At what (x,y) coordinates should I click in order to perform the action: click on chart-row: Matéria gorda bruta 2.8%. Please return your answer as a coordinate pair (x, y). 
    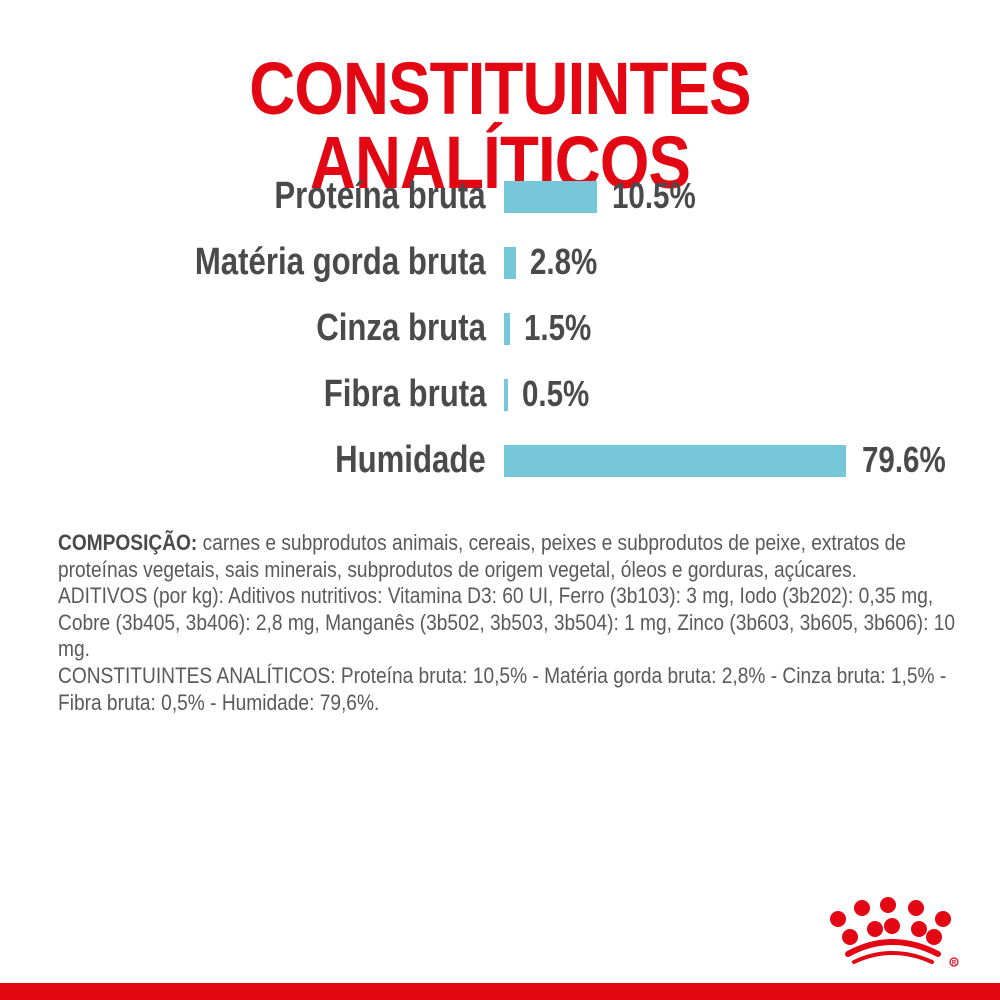
    Looking at the image, I should click on (500, 262).